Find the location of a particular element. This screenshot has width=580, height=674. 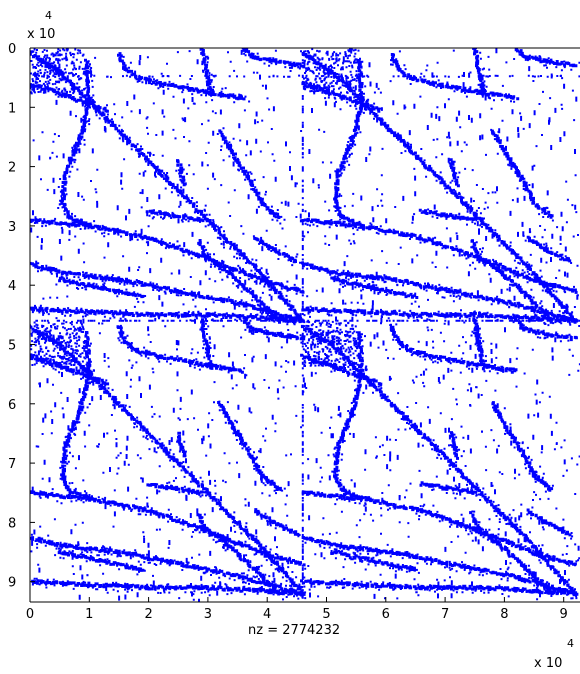

y-tick-label: 4 is located at coordinates (12, 286).